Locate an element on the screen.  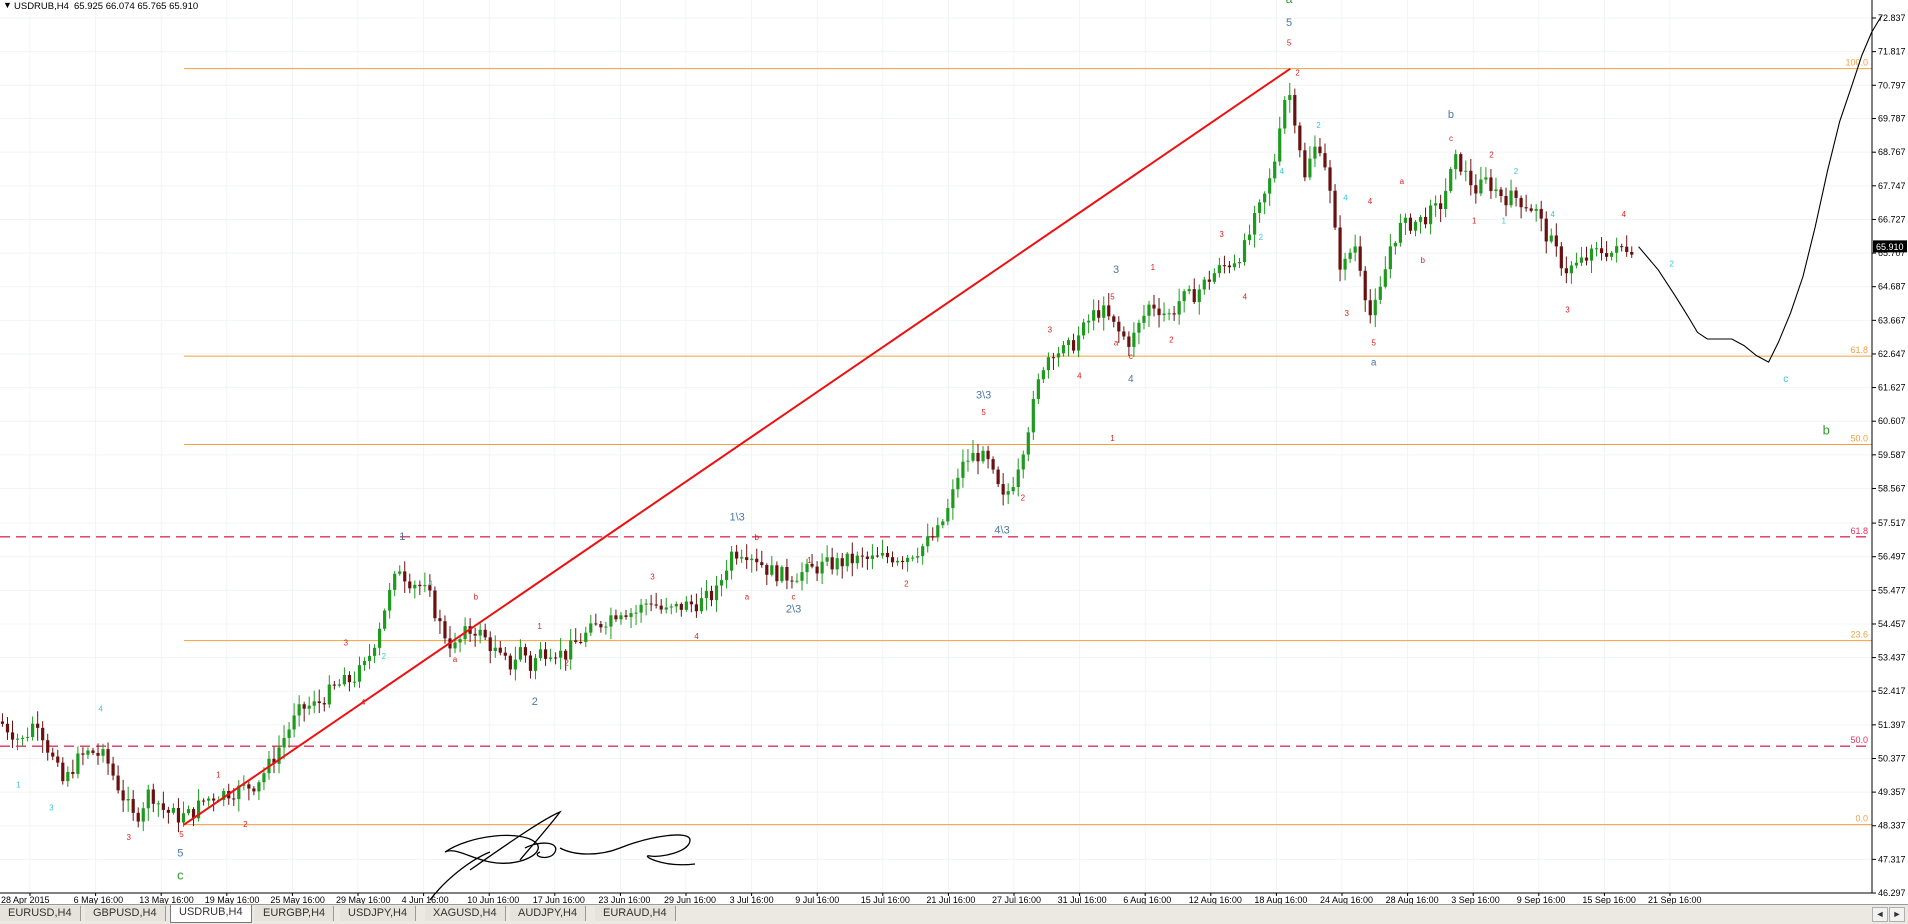
tab-prev-button: ◄ is located at coordinates (1880, 914).